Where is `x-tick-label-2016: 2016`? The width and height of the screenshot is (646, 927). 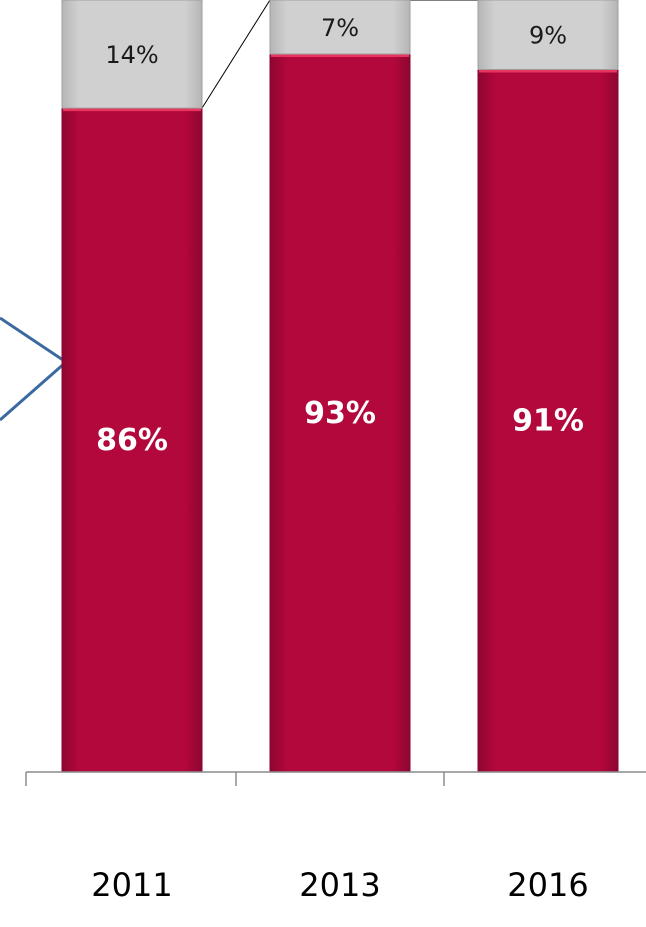
x-tick-label-2016: 2016 is located at coordinates (547, 885).